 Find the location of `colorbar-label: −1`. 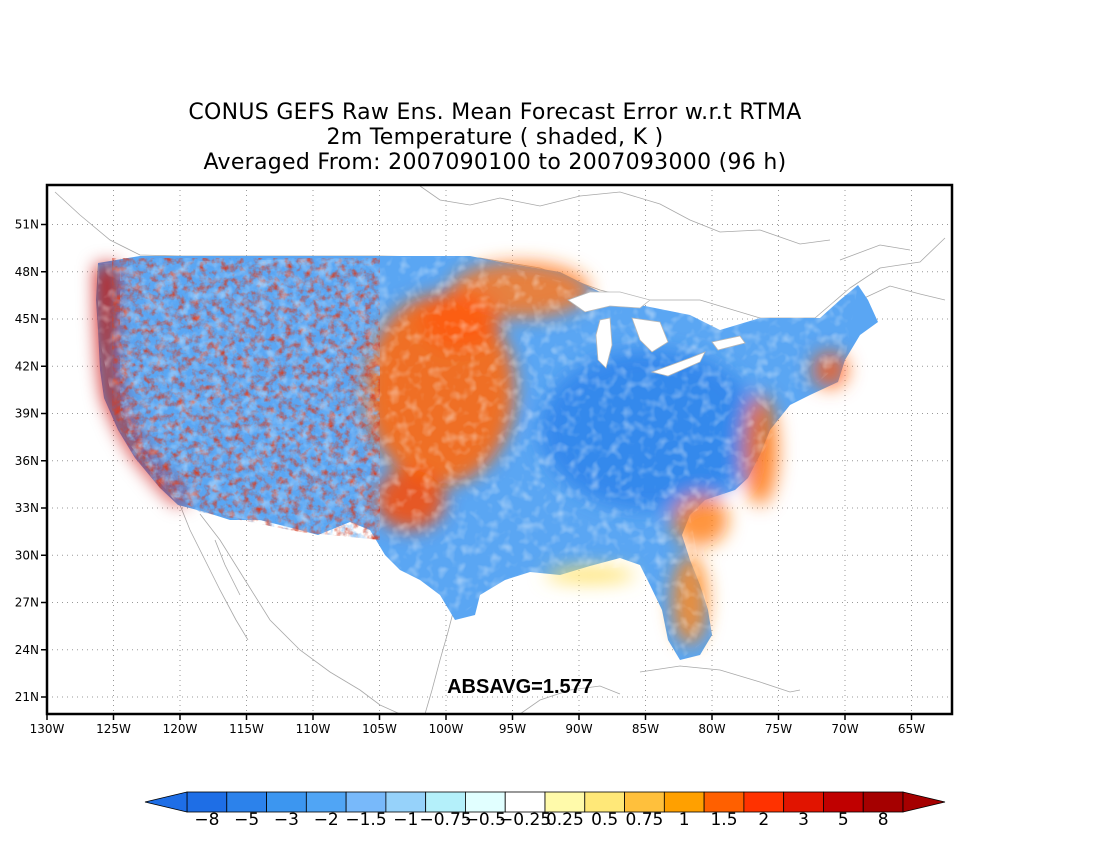

colorbar-label: −1 is located at coordinates (405, 820).